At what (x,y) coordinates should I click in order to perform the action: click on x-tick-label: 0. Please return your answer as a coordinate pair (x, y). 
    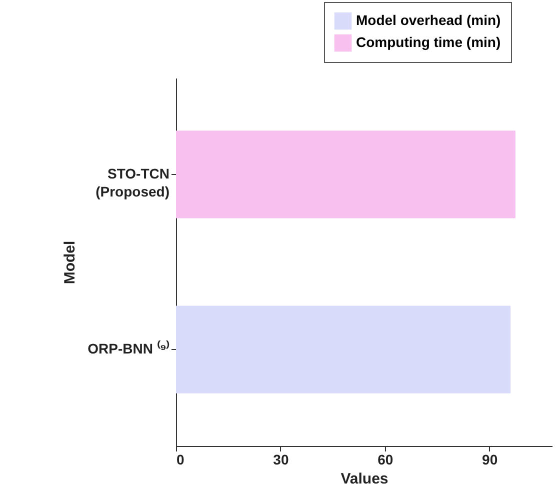
    Looking at the image, I should click on (180, 460).